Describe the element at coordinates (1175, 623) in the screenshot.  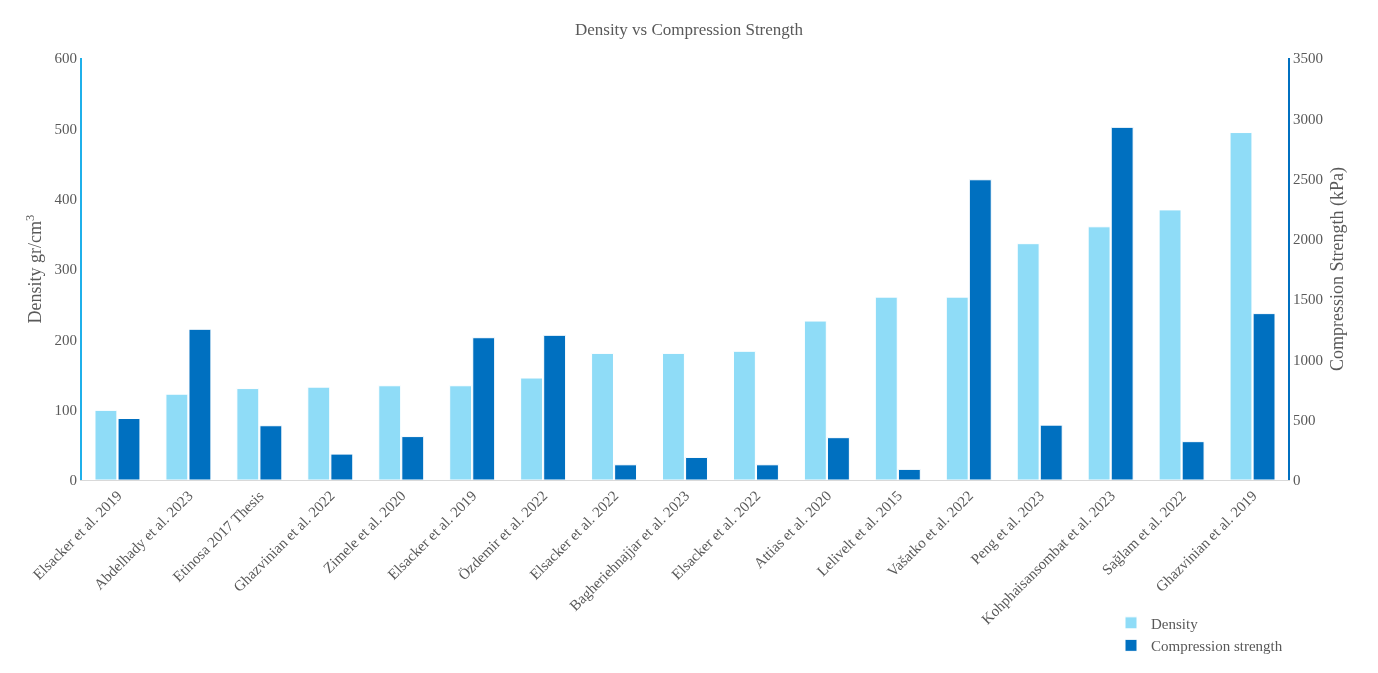
I see `legend-label: Density` at that location.